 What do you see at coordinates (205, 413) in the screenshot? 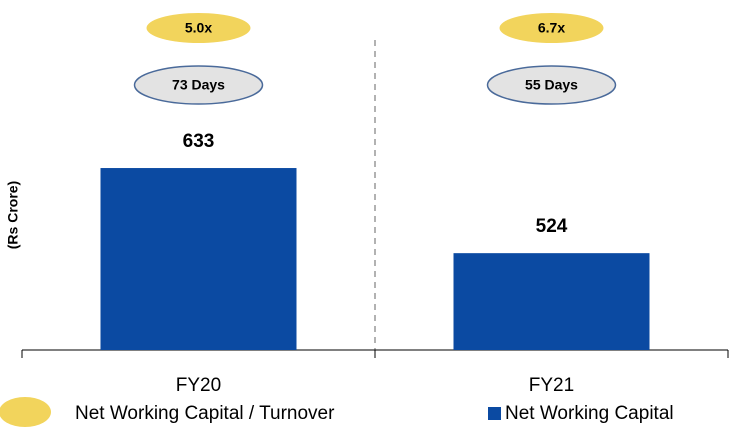
I see `legend-label: Net Working Capital / Turnover` at bounding box center [205, 413].